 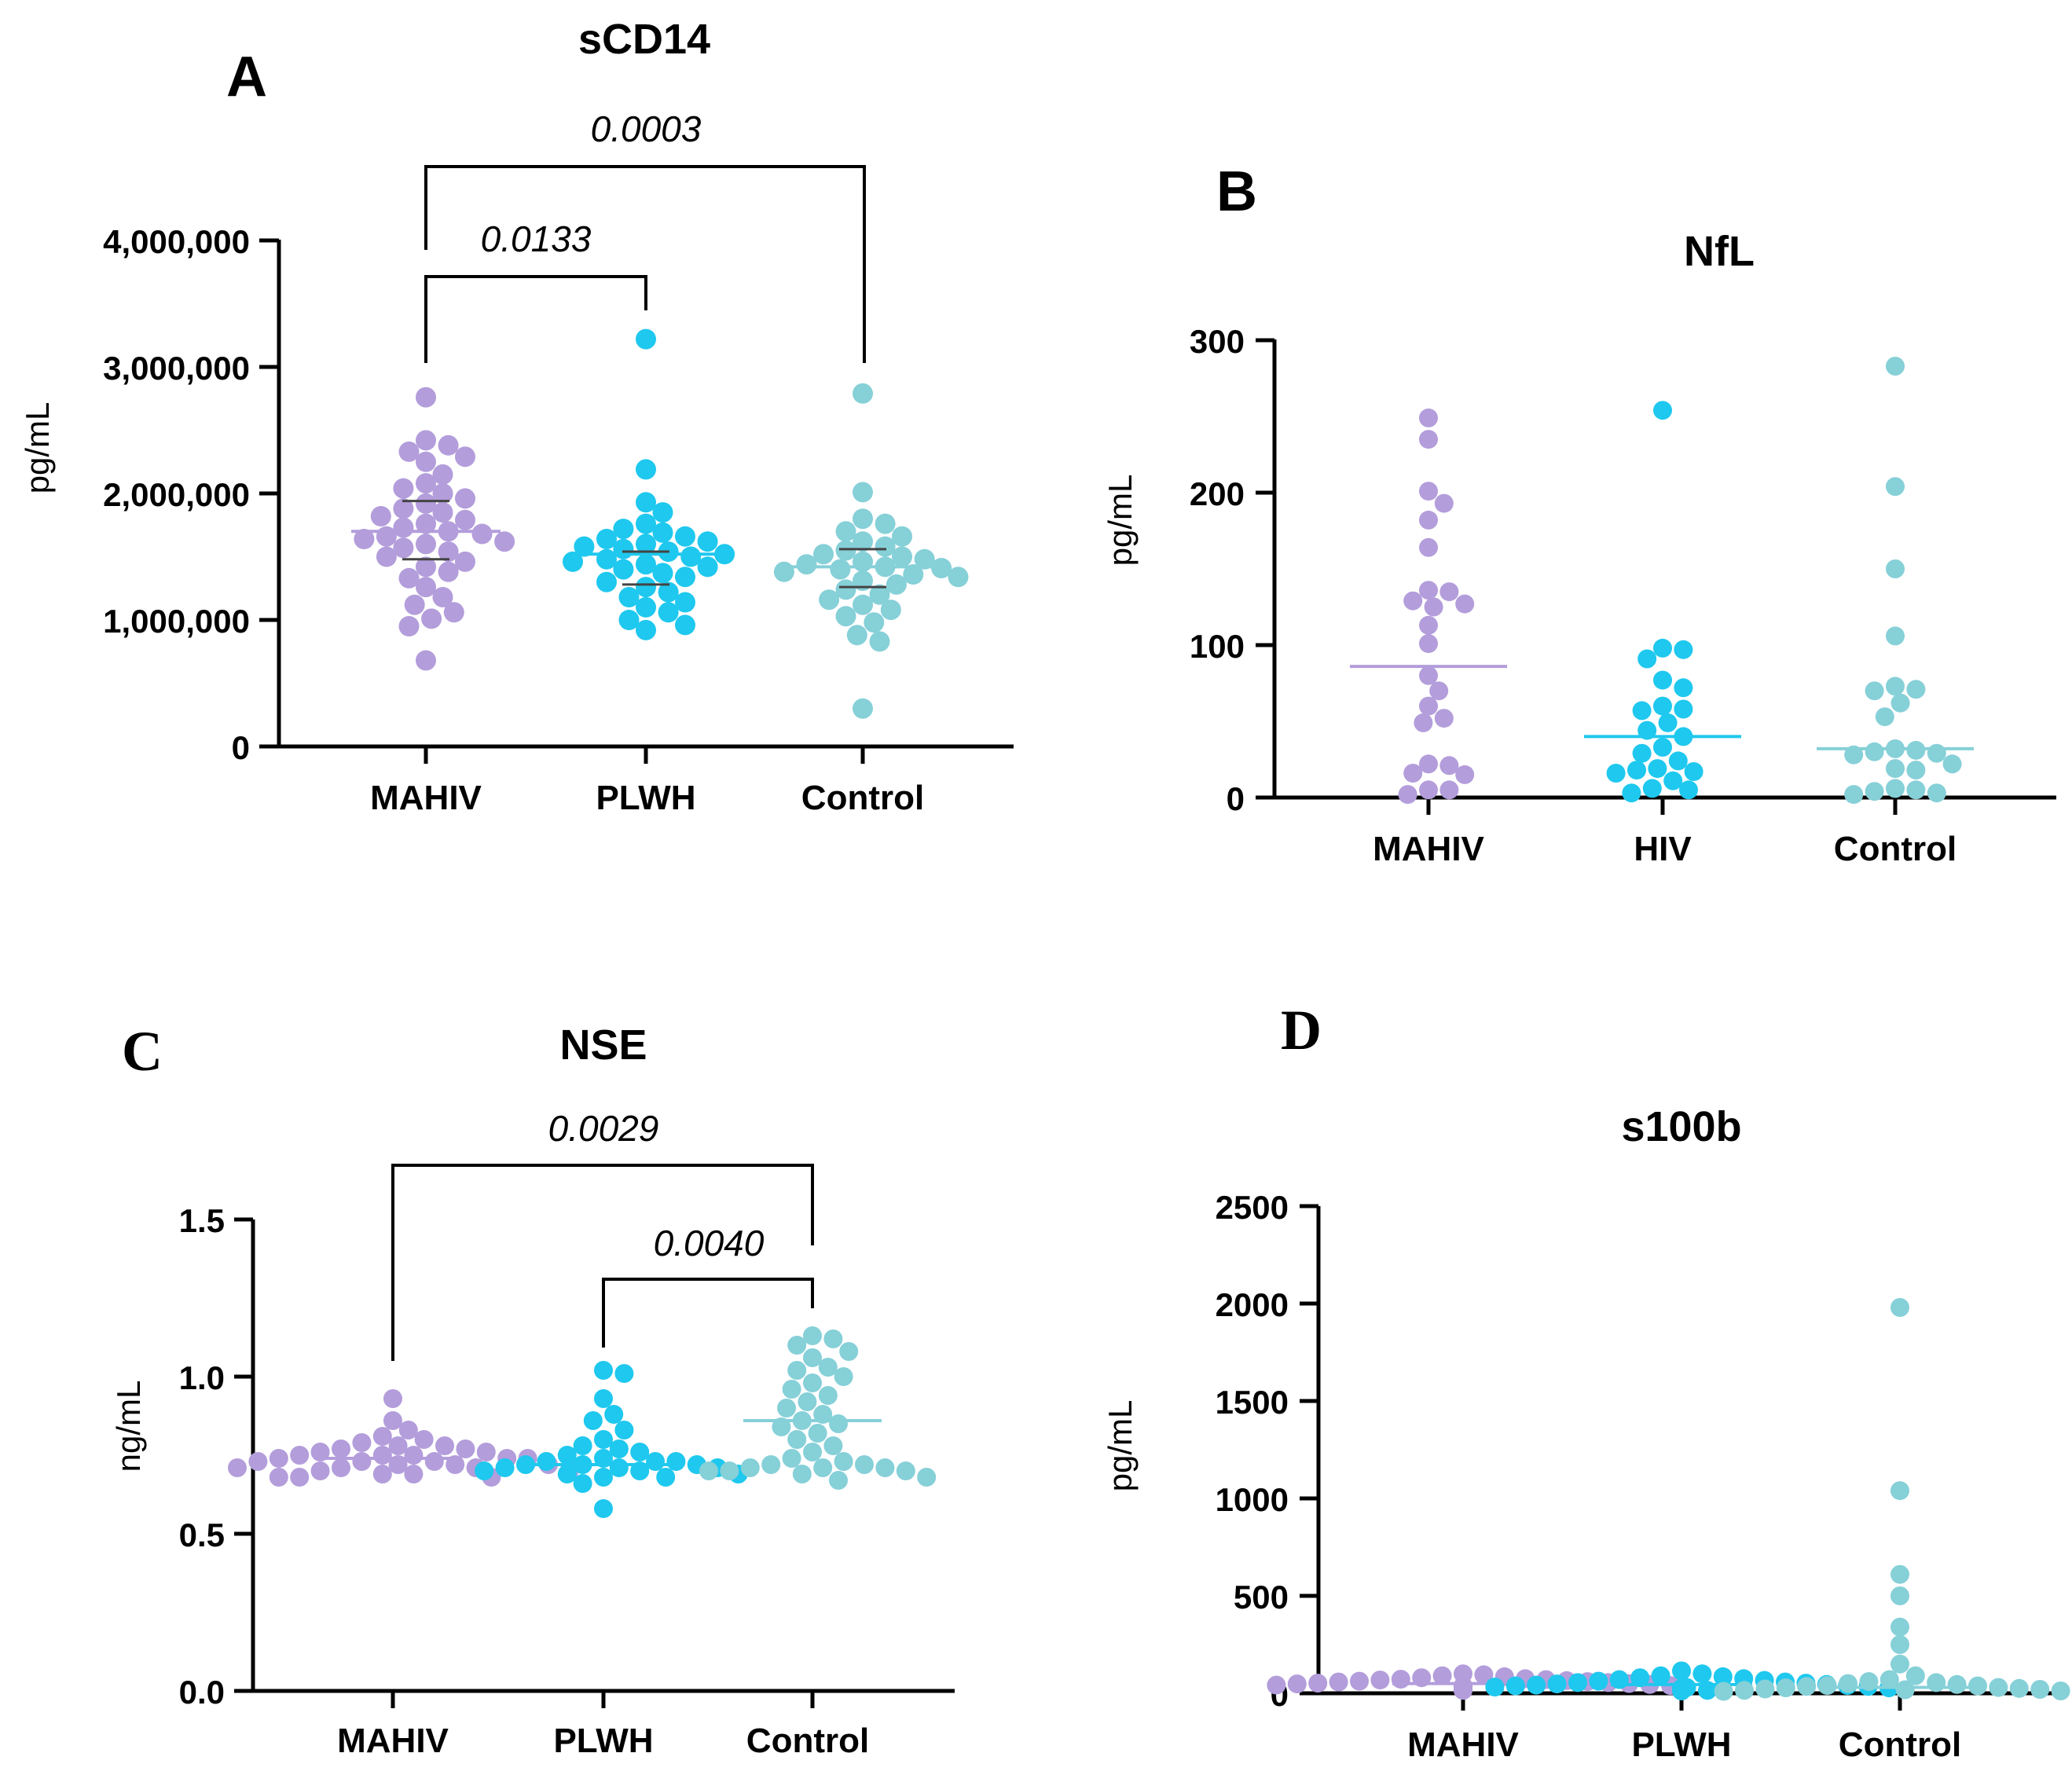 What do you see at coordinates (644, 39) in the screenshot?
I see `chart-title: sCD14` at bounding box center [644, 39].